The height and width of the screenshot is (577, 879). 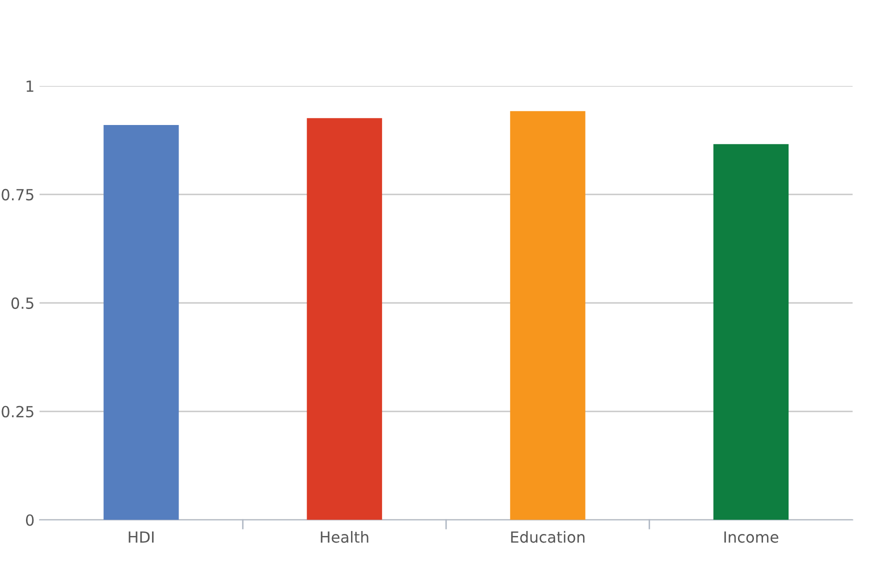 I want to click on y-tick-label: 1, so click(x=30, y=86).